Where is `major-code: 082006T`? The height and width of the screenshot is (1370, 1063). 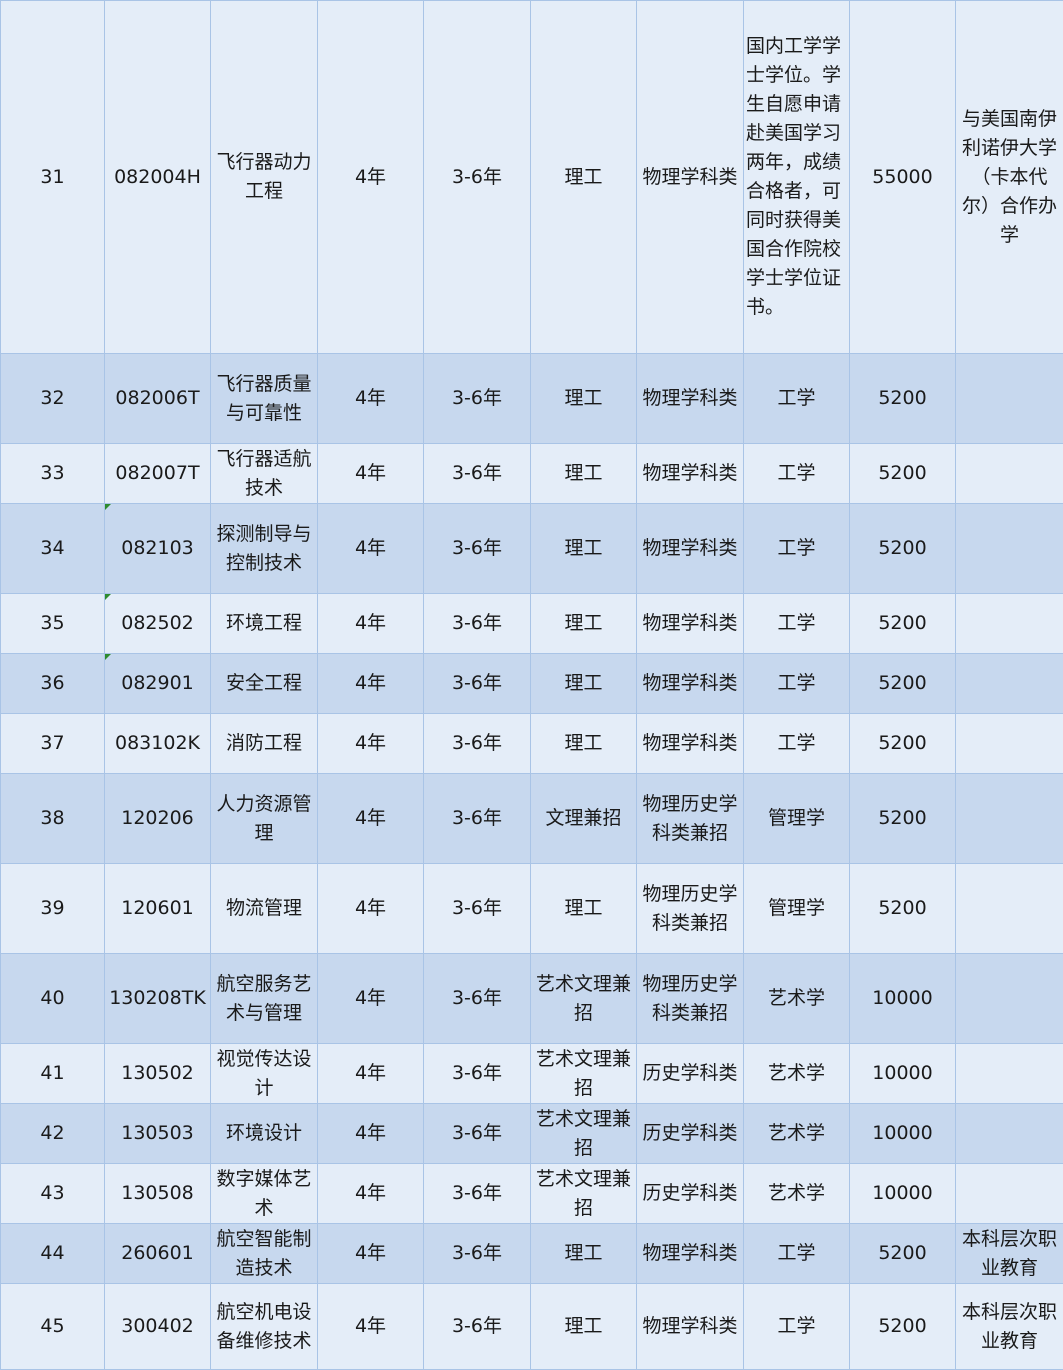 major-code: 082006T is located at coordinates (157, 398).